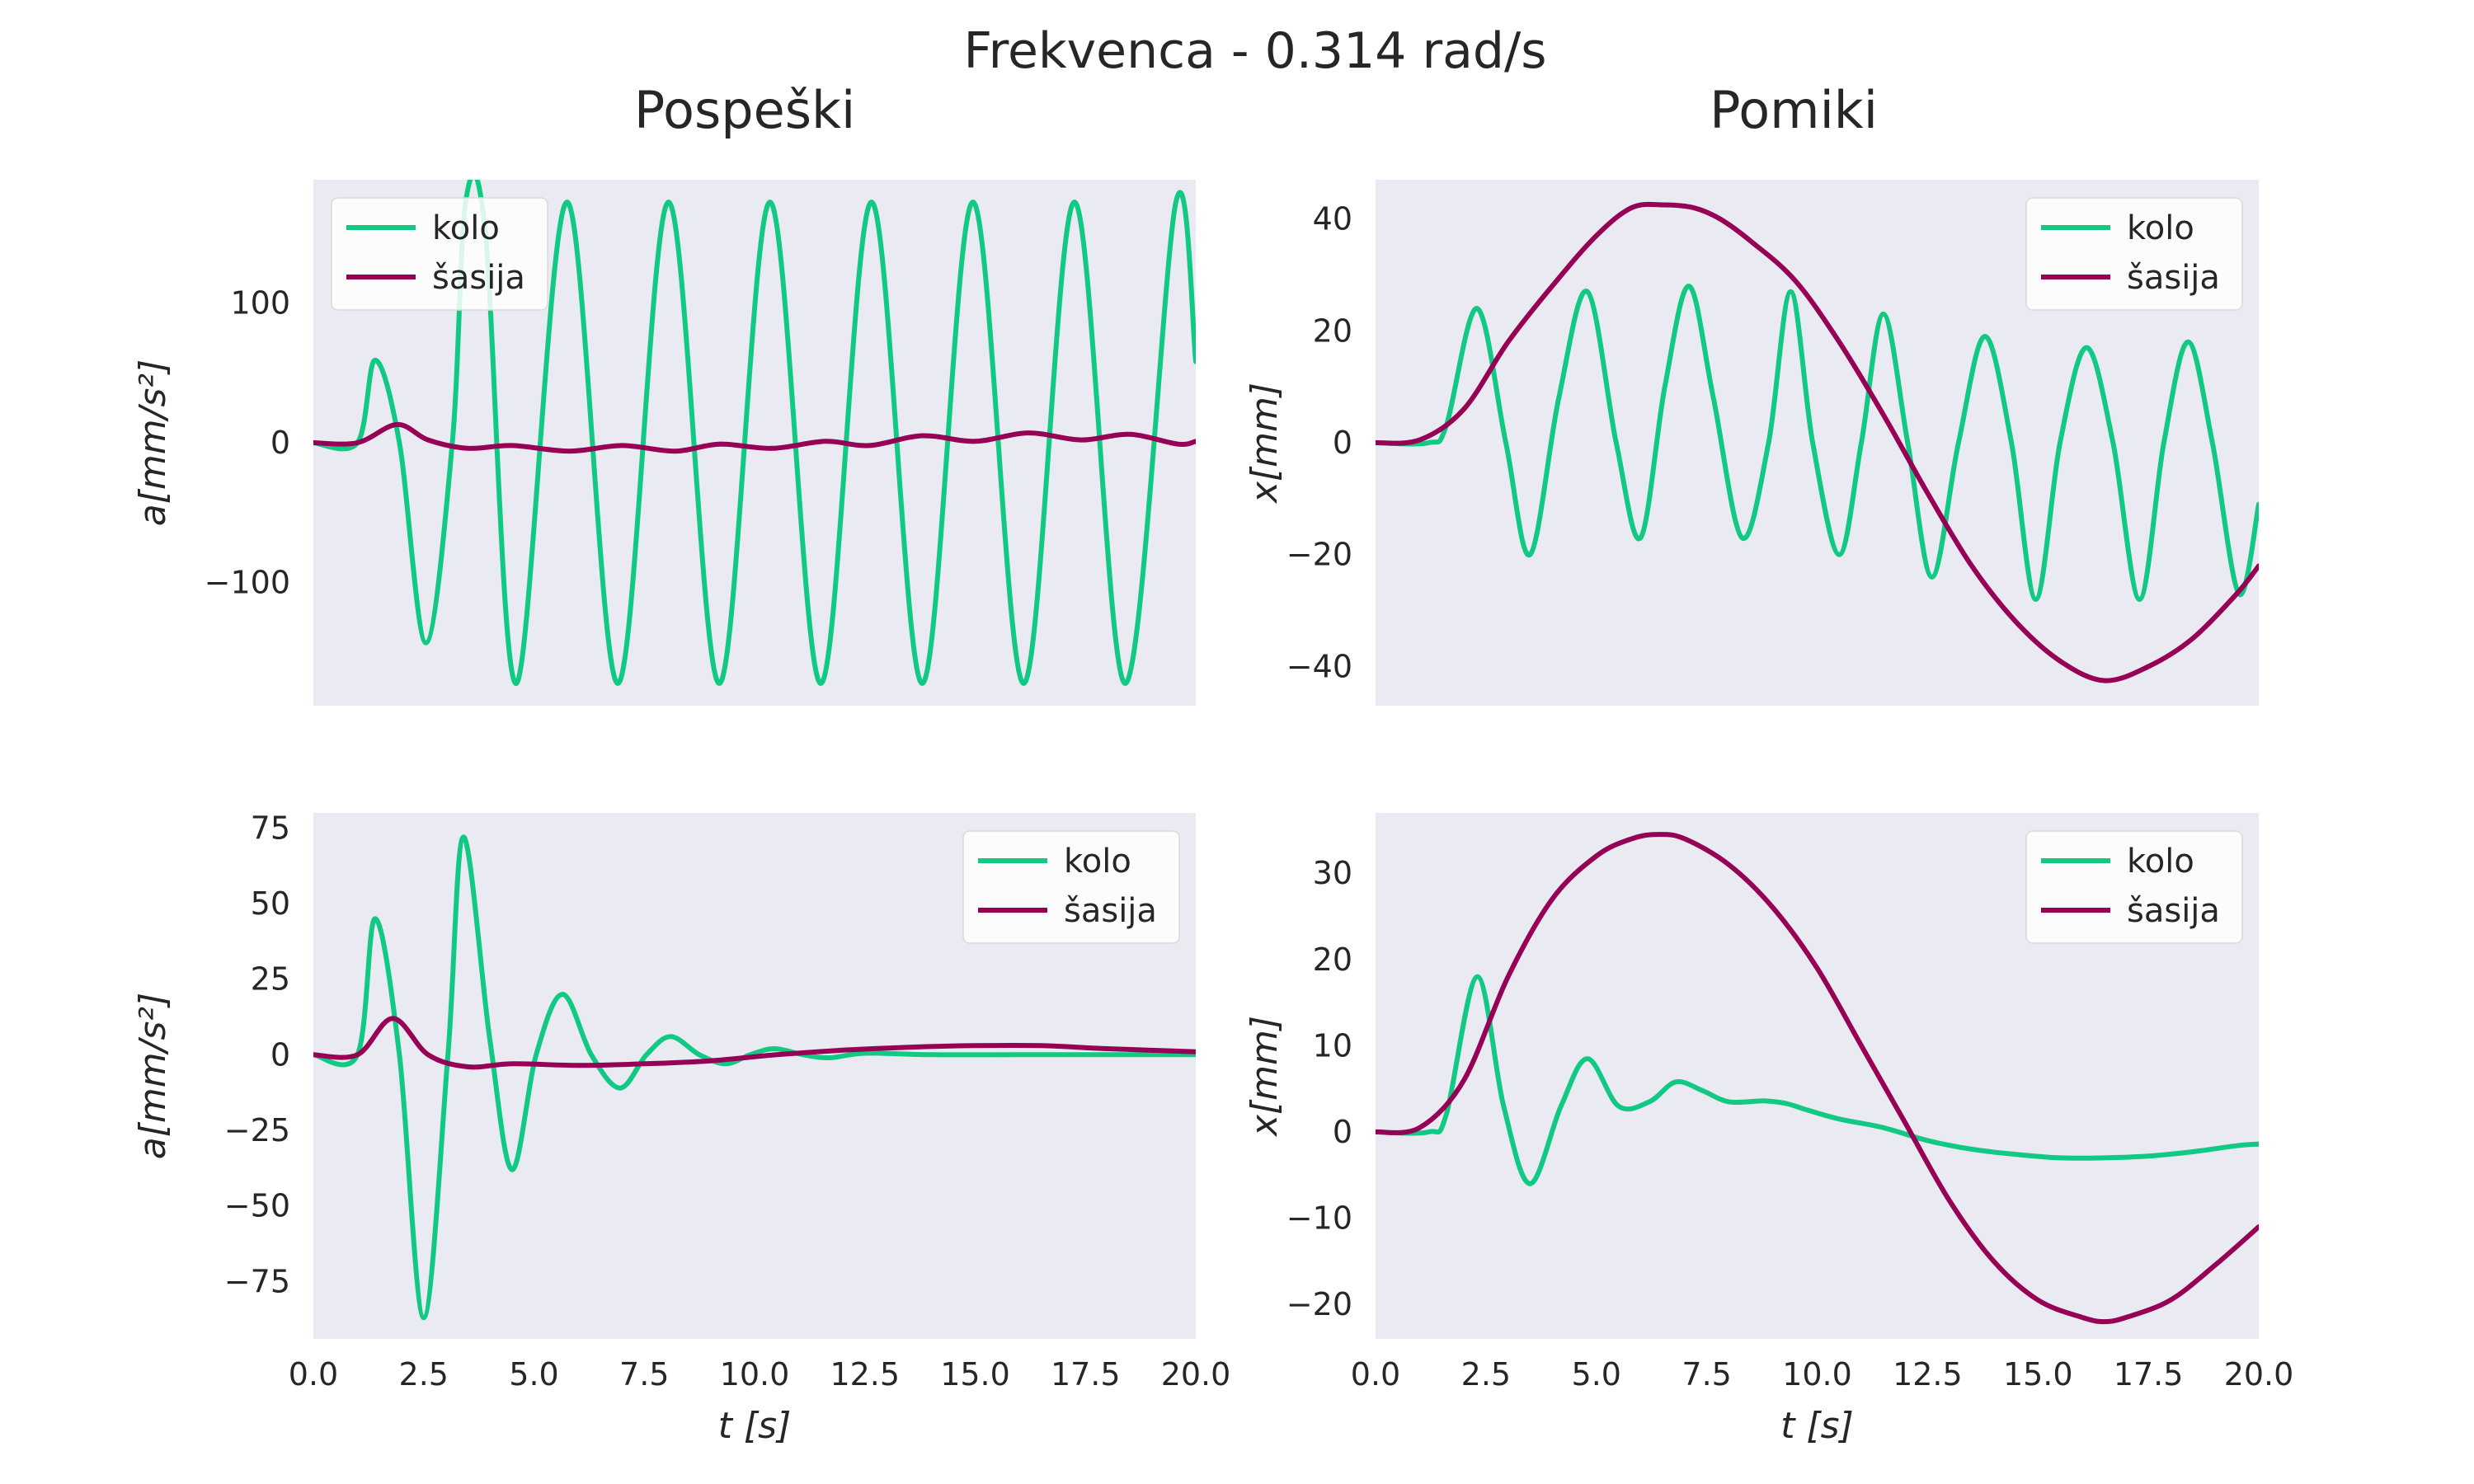  What do you see at coordinates (744, 110) in the screenshot?
I see `col-title-pospeski: Pospeški` at bounding box center [744, 110].